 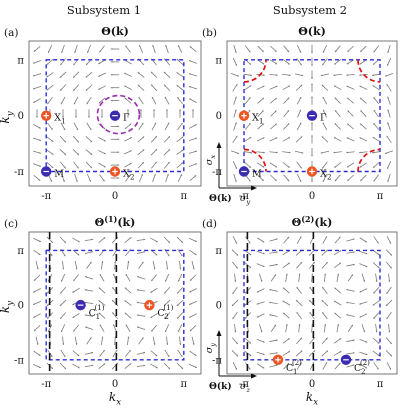 What do you see at coordinates (8, 117) in the screenshot?
I see `y-axis-label: ky` at bounding box center [8, 117].